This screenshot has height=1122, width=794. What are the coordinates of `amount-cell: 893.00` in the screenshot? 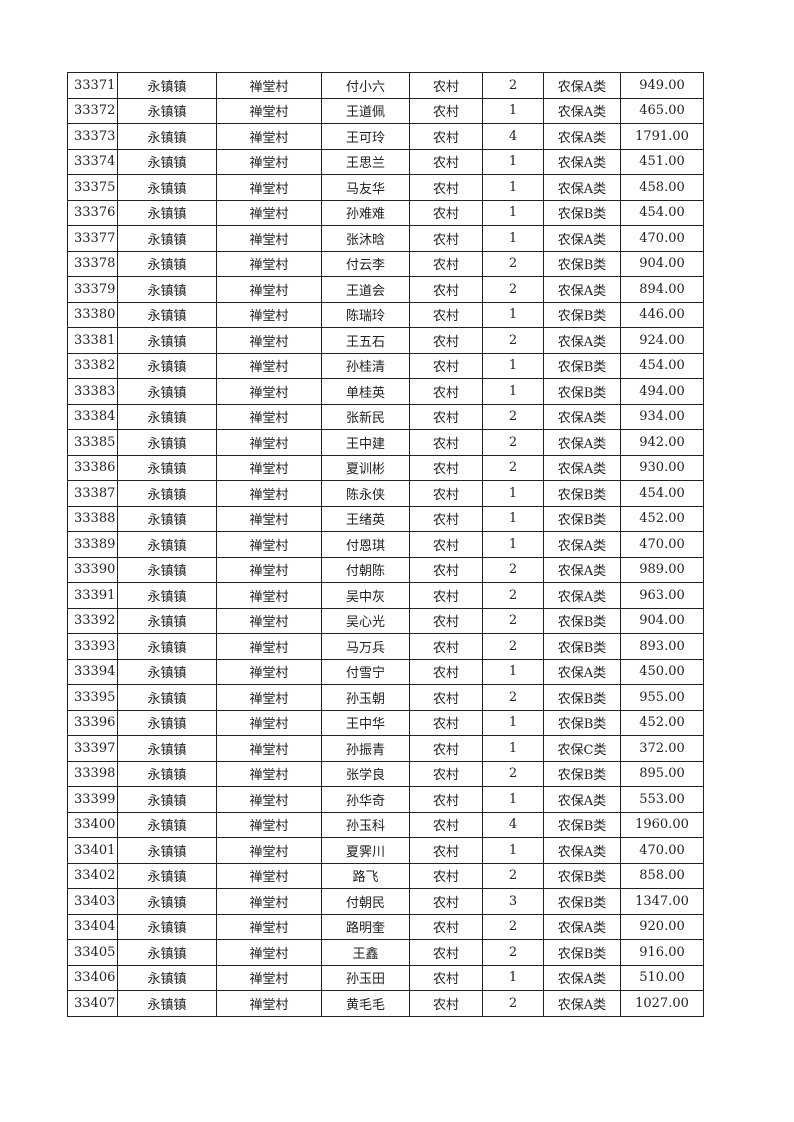 It's located at (662, 646).